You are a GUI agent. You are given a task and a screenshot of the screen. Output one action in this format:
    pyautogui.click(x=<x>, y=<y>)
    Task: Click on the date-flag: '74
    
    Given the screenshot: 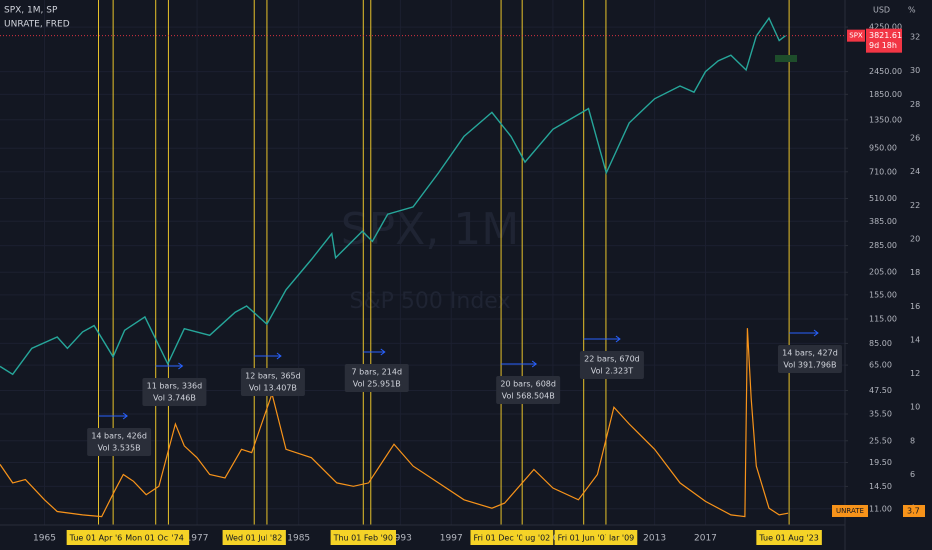 What is the action you would take?
    pyautogui.click(x=177, y=537)
    